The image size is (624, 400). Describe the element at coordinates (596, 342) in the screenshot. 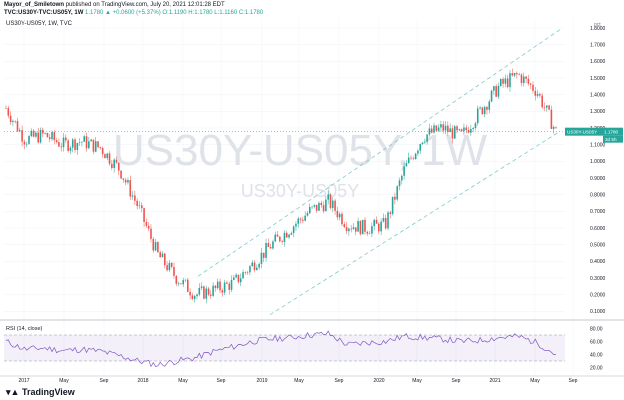

I see `rsi-tick-label: 60.00` at that location.